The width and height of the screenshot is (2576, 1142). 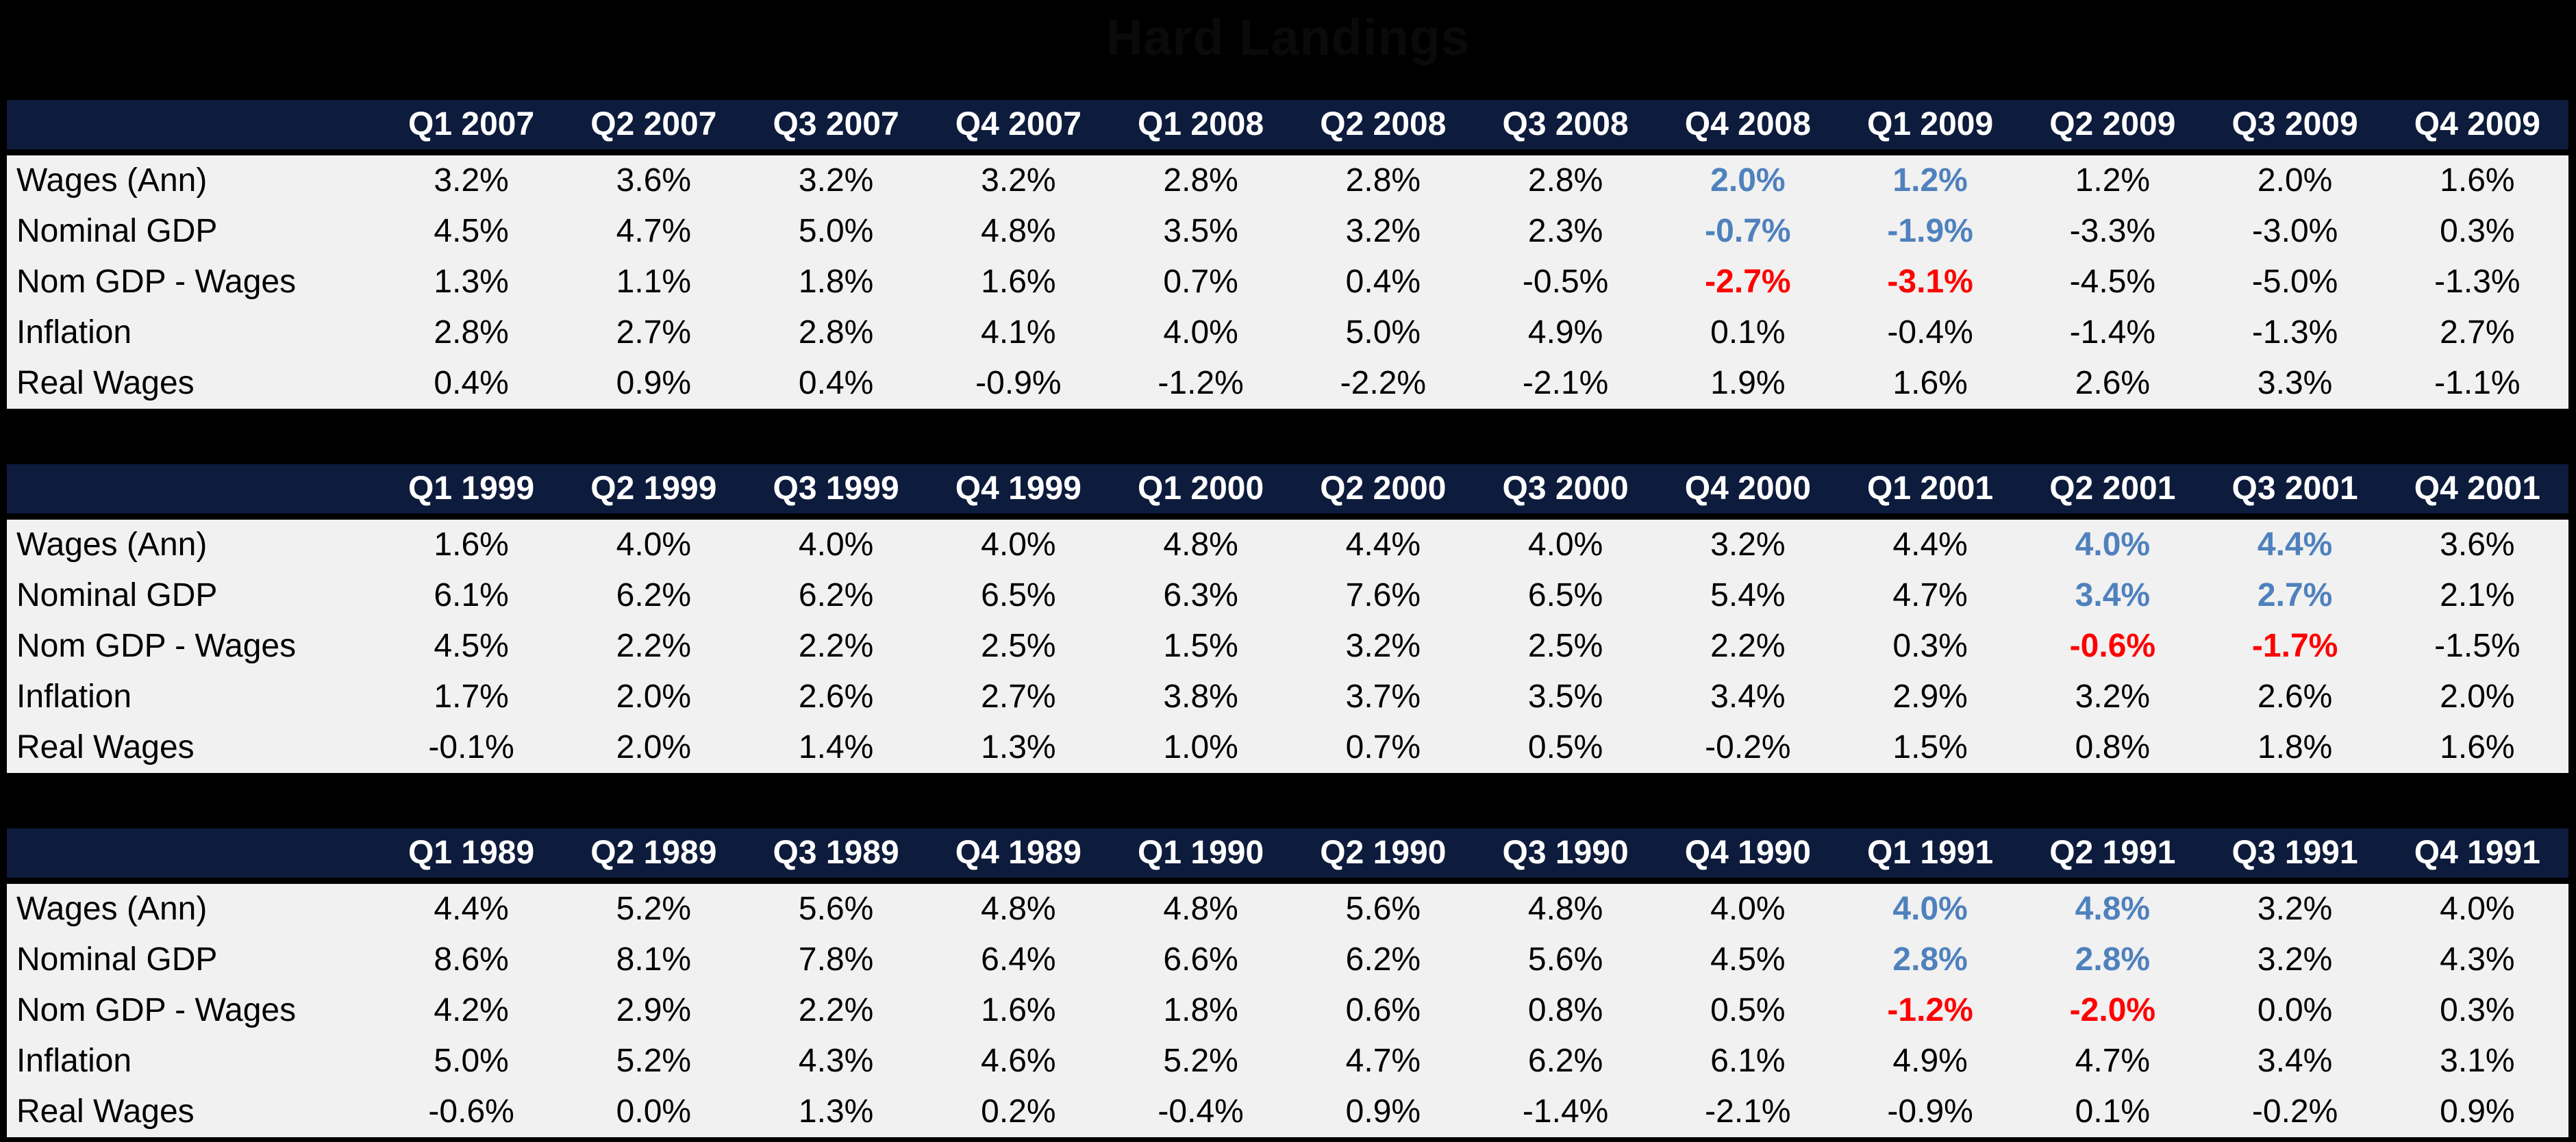 What do you see at coordinates (2112, 853) in the screenshot?
I see `column-header: Q2 1991` at bounding box center [2112, 853].